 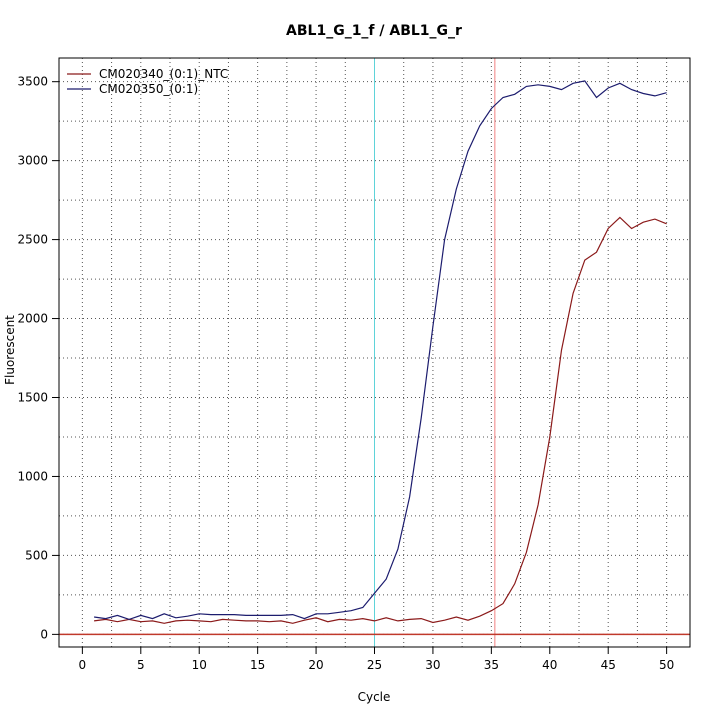 I want to click on y-tick-label: 3500, so click(x=32, y=82).